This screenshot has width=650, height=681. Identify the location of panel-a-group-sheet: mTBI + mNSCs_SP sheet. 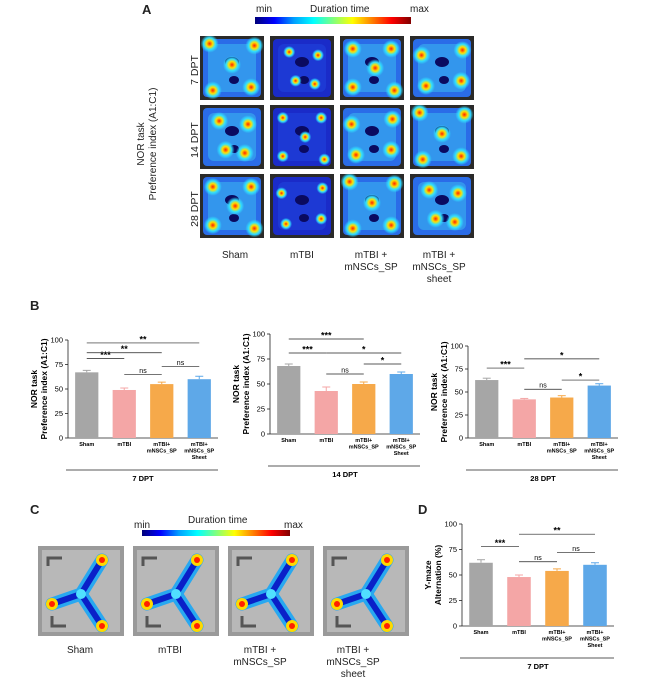
(439, 267).